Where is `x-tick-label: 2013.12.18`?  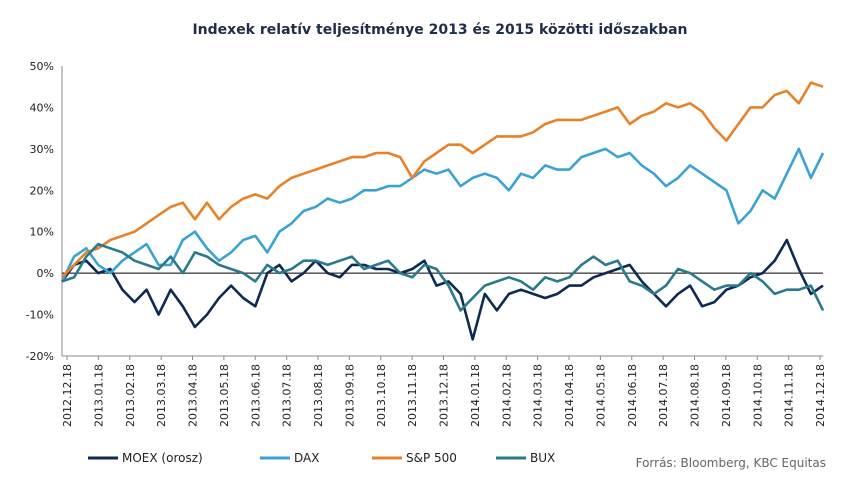
x-tick-label: 2013.12.18 is located at coordinates (444, 395).